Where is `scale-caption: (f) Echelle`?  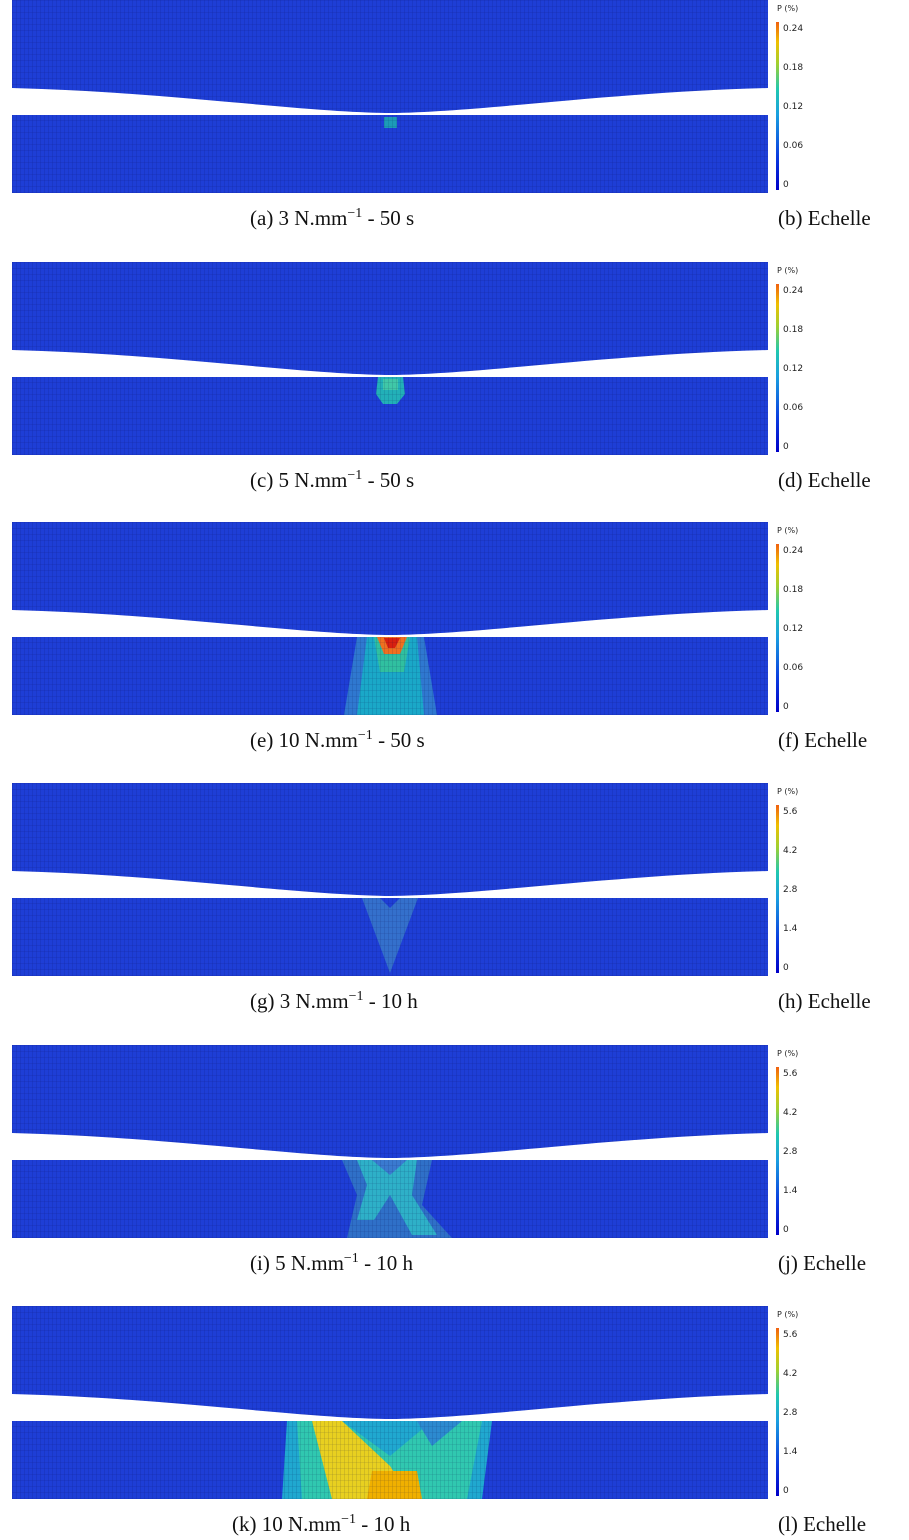 scale-caption: (f) Echelle is located at coordinates (823, 740).